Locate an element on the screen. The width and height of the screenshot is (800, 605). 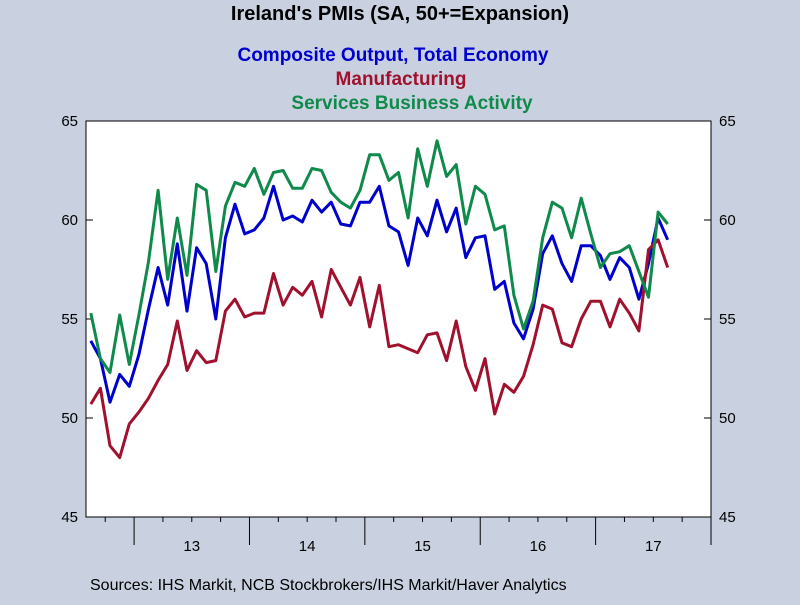
x-axis: 13 14 15 16 17 is located at coordinates (408, 536).